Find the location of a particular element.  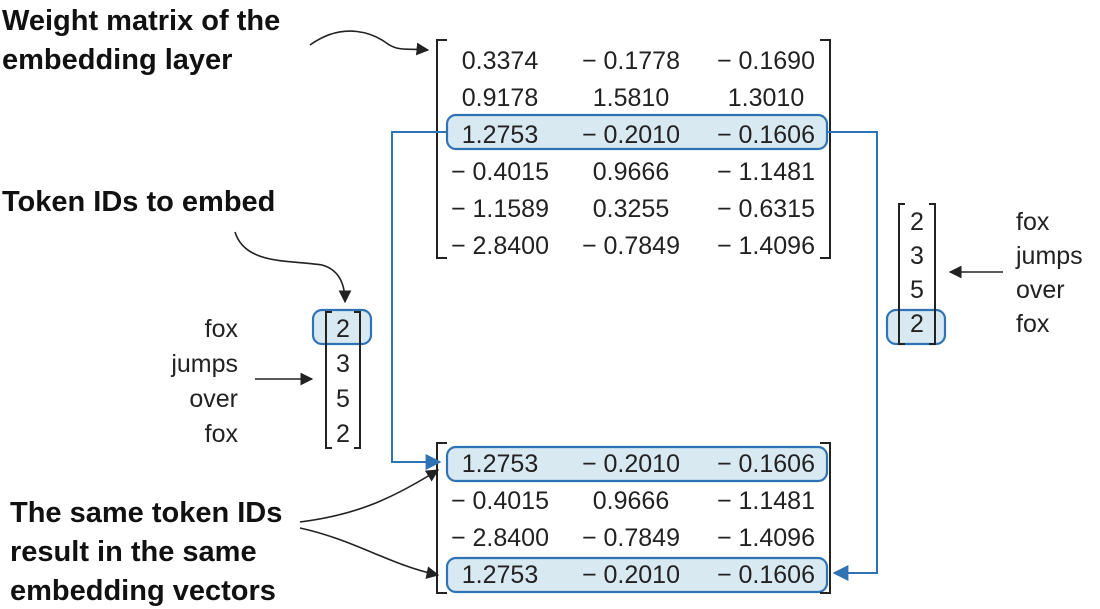

caption-to-token-ids-arrow is located at coordinates (293, 267).